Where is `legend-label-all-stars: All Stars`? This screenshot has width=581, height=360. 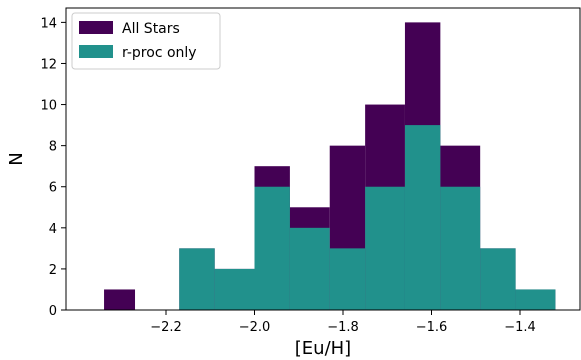
legend-label-all-stars: All Stars is located at coordinates (151, 29).